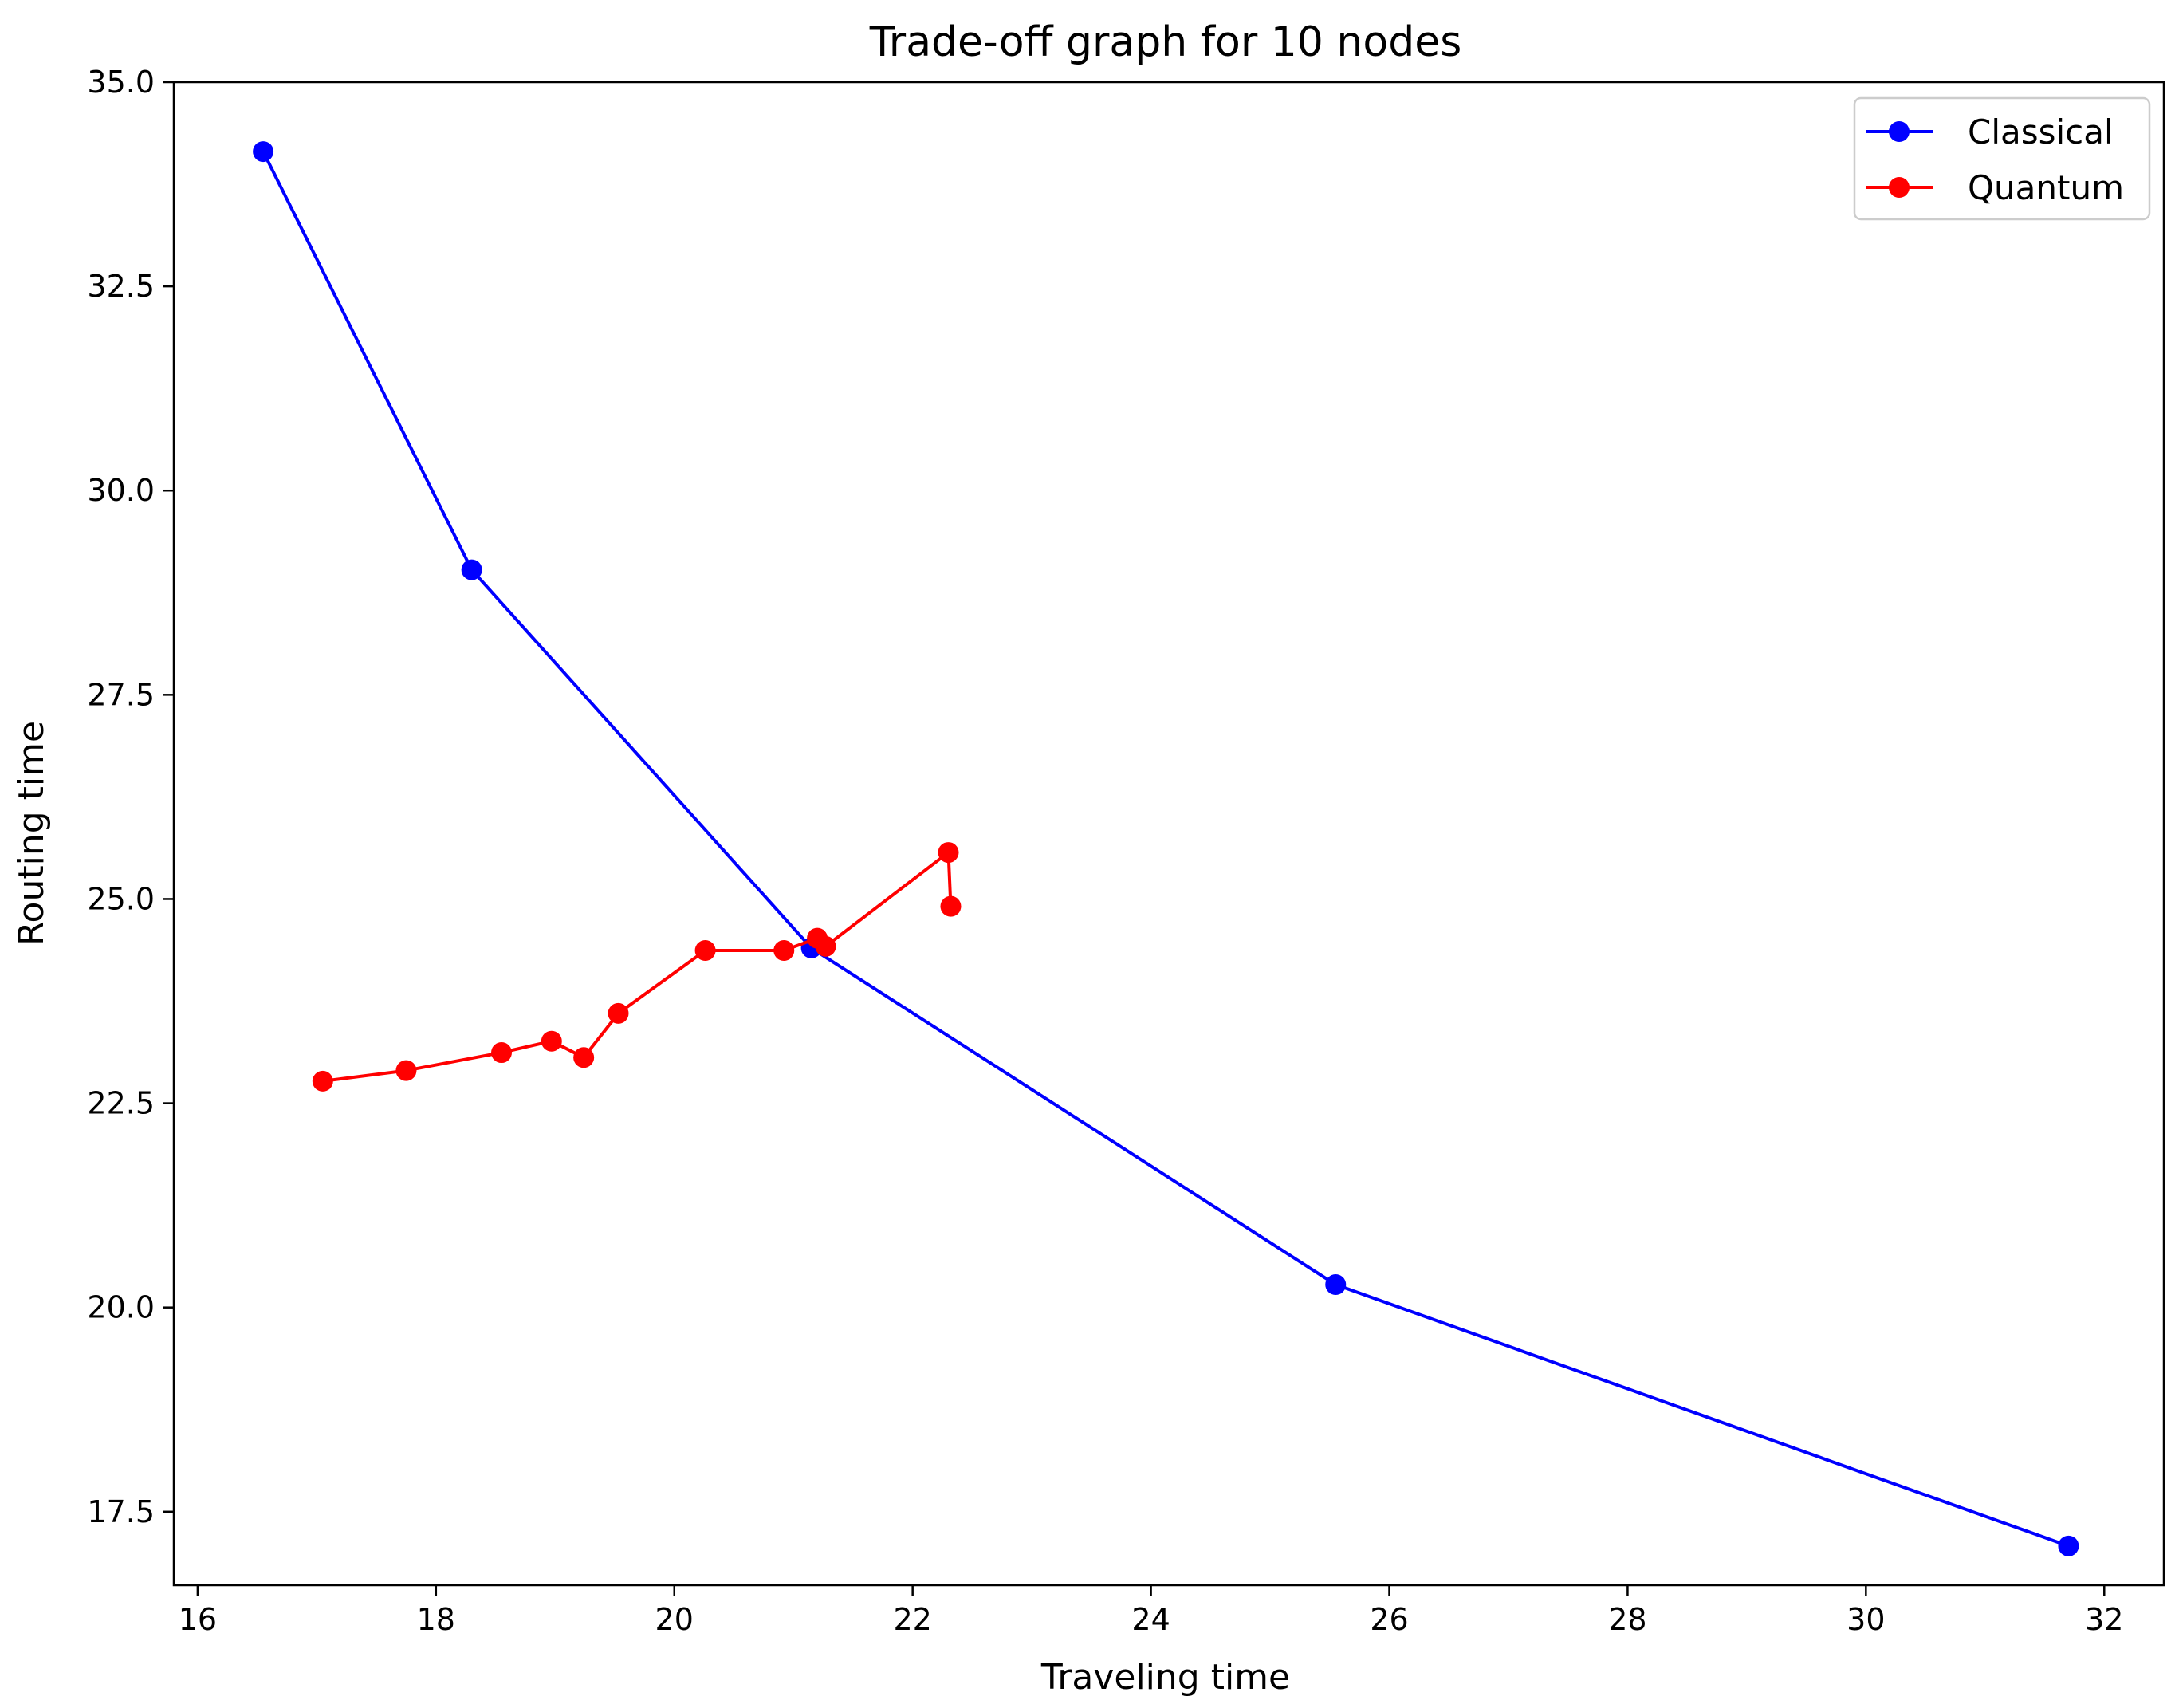  What do you see at coordinates (1627, 1619) in the screenshot?
I see `x-tick-label: 28` at bounding box center [1627, 1619].